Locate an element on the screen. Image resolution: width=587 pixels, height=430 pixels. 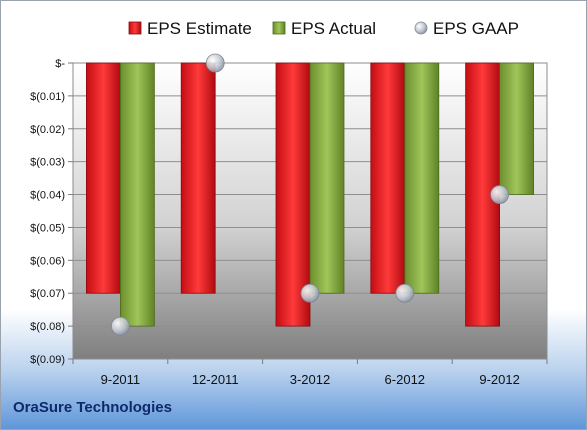
y-tick-label: $(0.03) is located at coordinates (47, 163).